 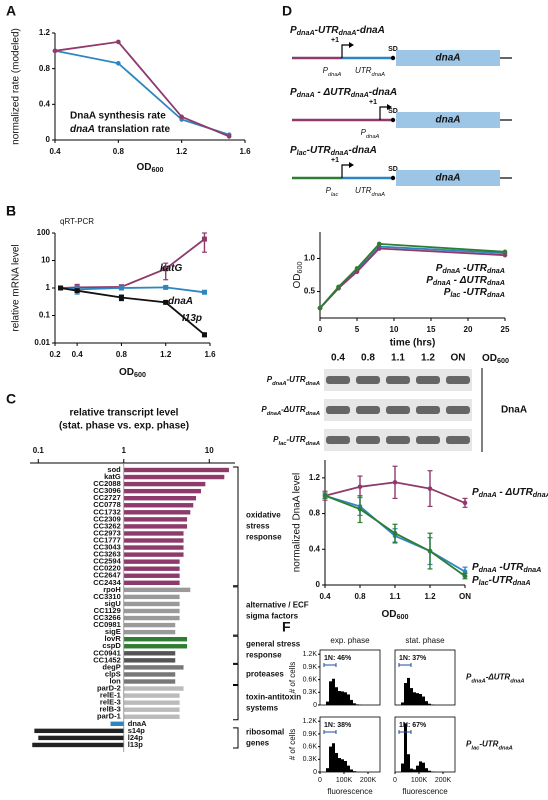 I want to click on category-label: CC3096, so click(x=107, y=490).